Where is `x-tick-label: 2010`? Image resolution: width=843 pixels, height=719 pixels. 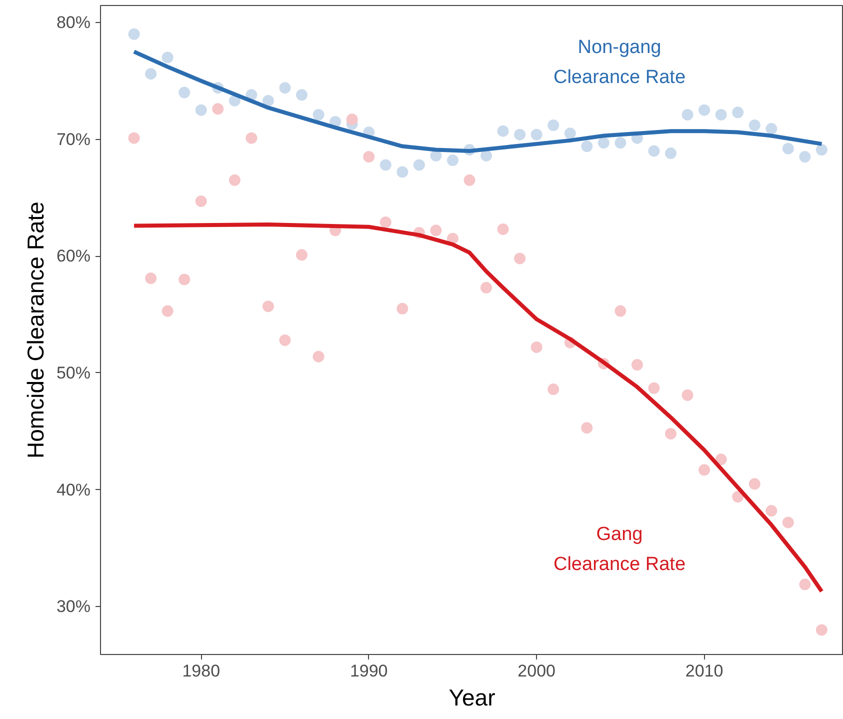
x-tick-label: 2010 is located at coordinates (704, 671).